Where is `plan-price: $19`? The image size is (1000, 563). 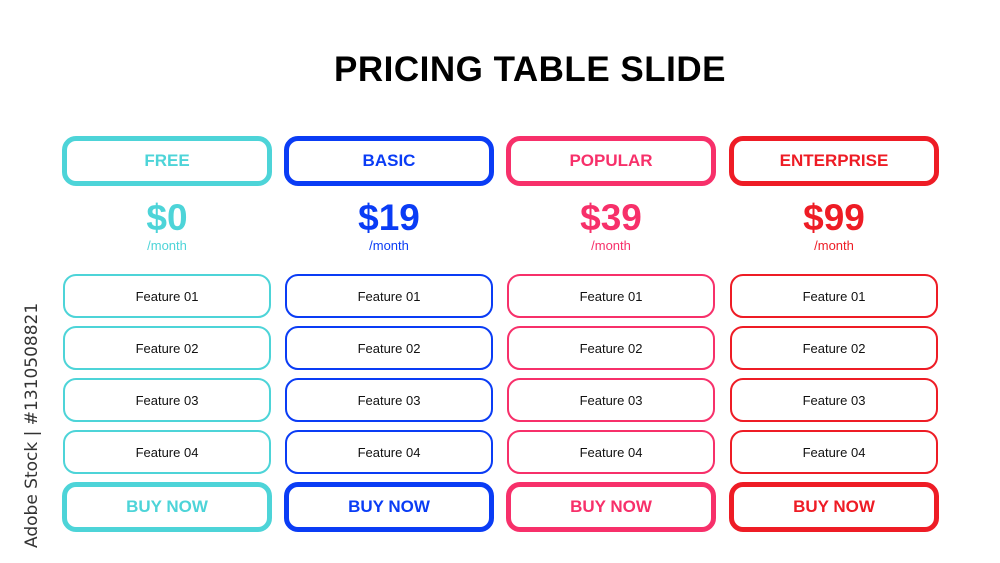 plan-price: $19 is located at coordinates (389, 217).